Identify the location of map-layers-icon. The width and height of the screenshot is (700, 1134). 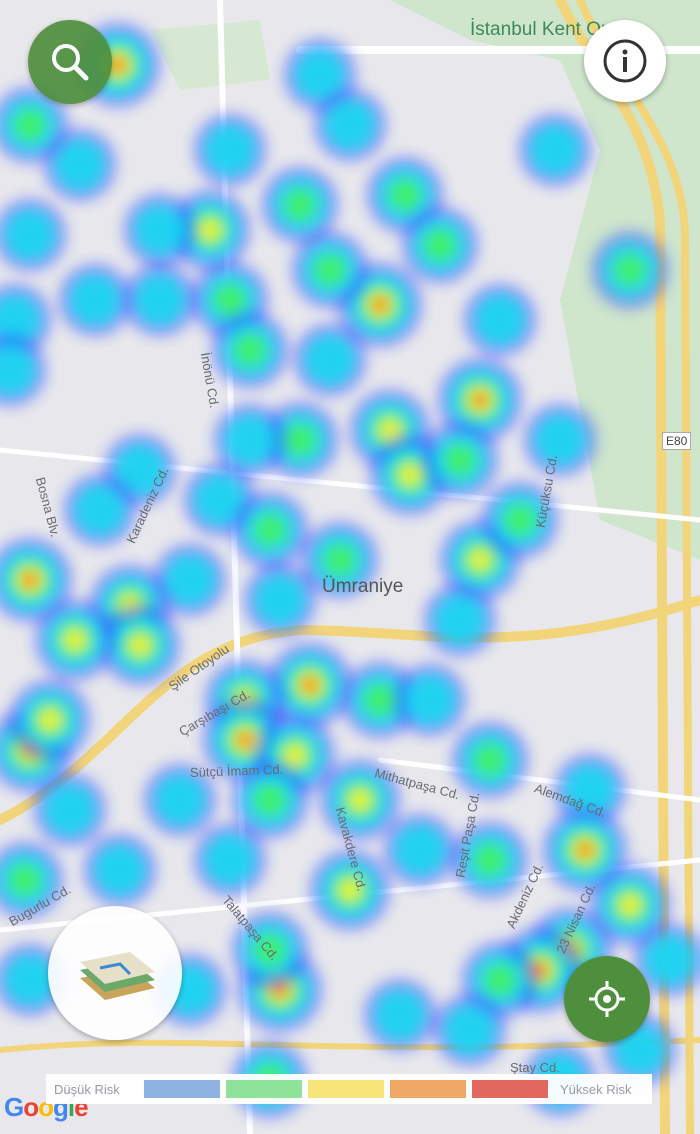
(117, 976).